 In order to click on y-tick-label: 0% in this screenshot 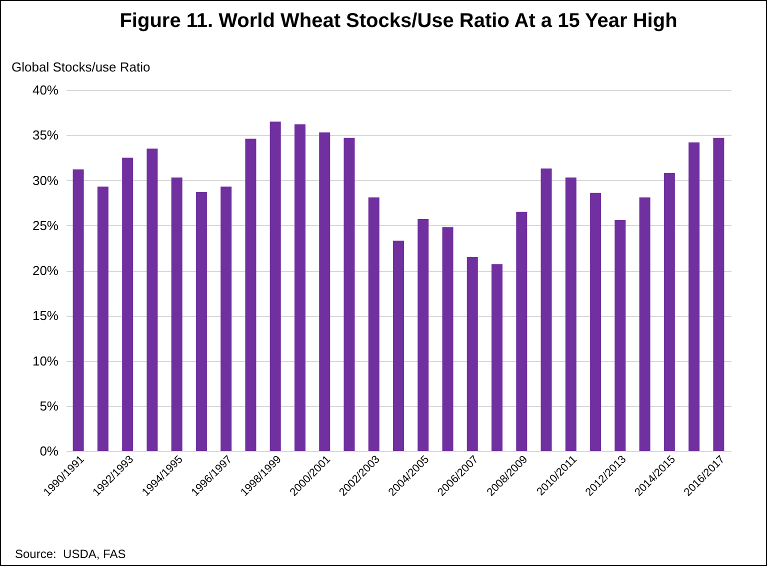, I will do `click(49, 451)`.